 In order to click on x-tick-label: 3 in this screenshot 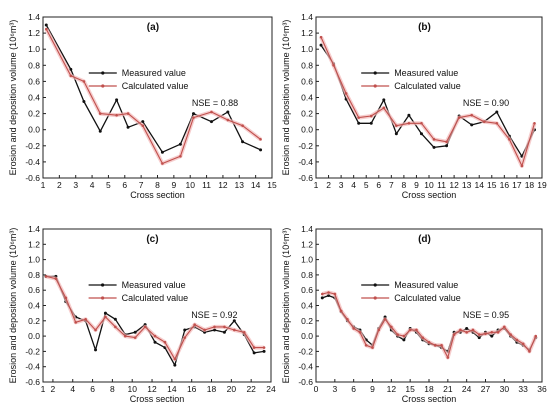, I will do `click(334, 389)`.